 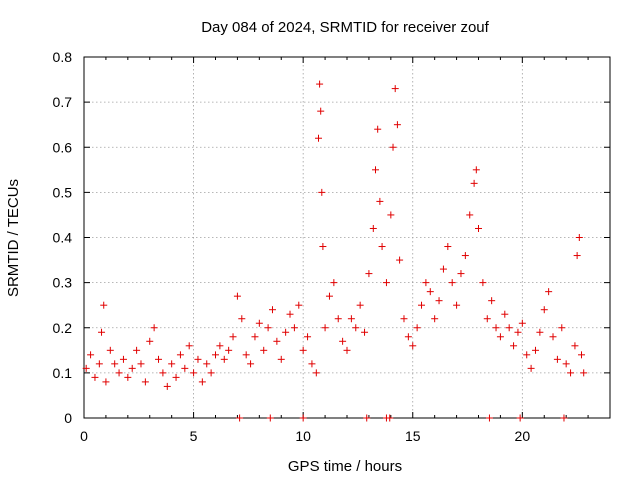 What do you see at coordinates (345, 466) in the screenshot?
I see `x-axis-label: GPS time / hours` at bounding box center [345, 466].